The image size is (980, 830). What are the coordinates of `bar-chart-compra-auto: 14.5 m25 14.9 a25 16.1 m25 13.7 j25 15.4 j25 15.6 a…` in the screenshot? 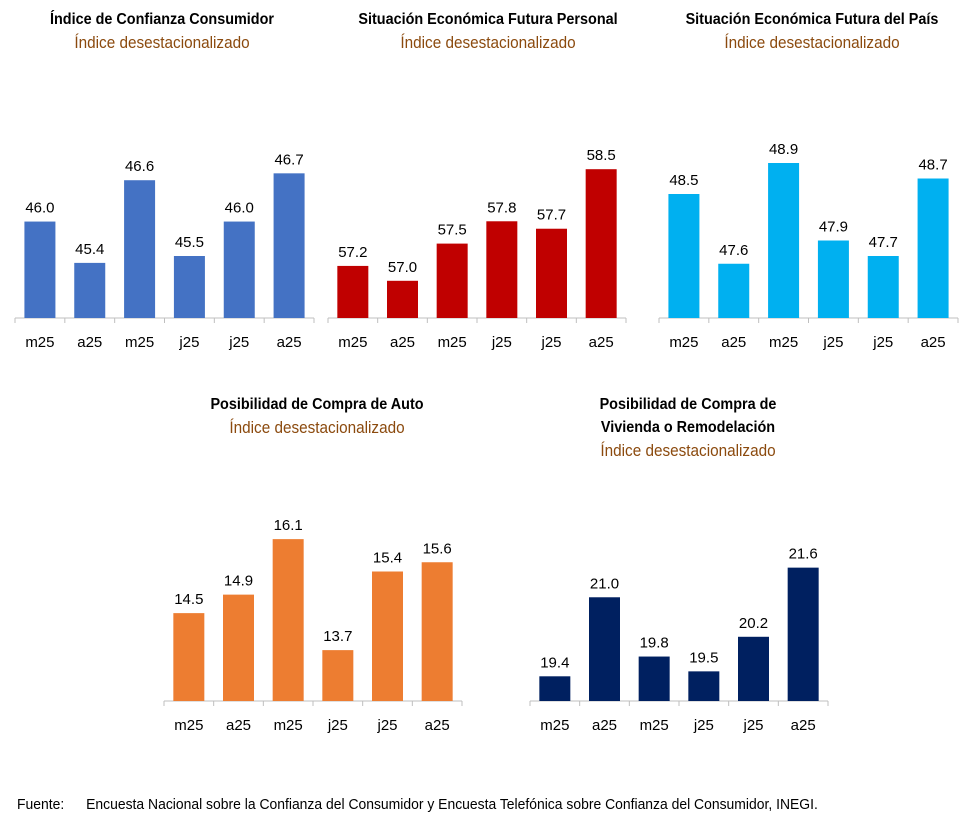 It's located at (313, 625).